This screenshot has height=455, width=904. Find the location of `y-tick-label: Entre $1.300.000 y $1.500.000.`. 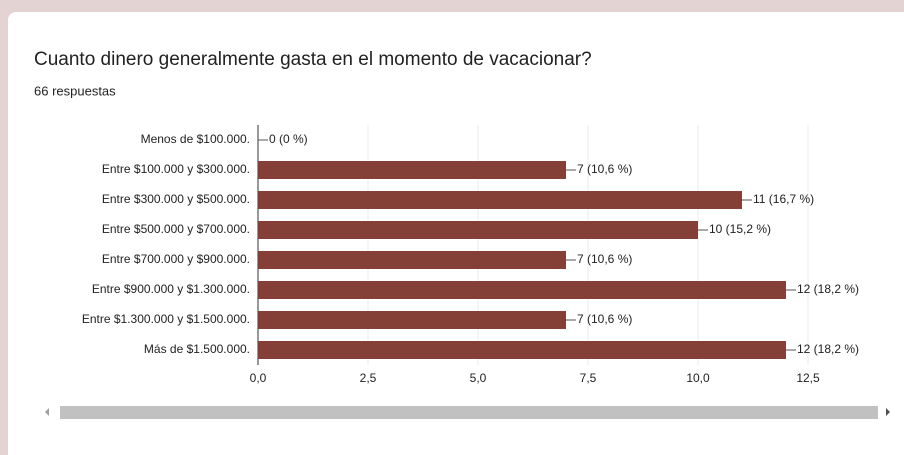

y-tick-label: Entre $1.300.000 y $1.500.000. is located at coordinates (166, 319).